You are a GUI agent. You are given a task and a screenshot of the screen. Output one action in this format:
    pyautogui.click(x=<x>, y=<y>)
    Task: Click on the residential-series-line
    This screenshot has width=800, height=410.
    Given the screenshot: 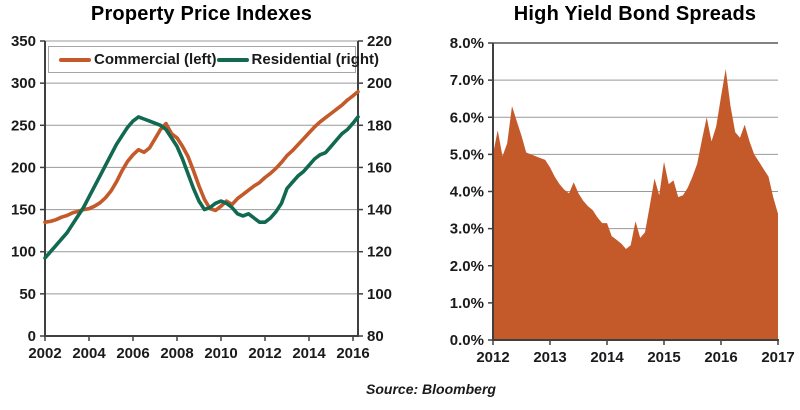 What is the action you would take?
    pyautogui.click(x=201, y=187)
    